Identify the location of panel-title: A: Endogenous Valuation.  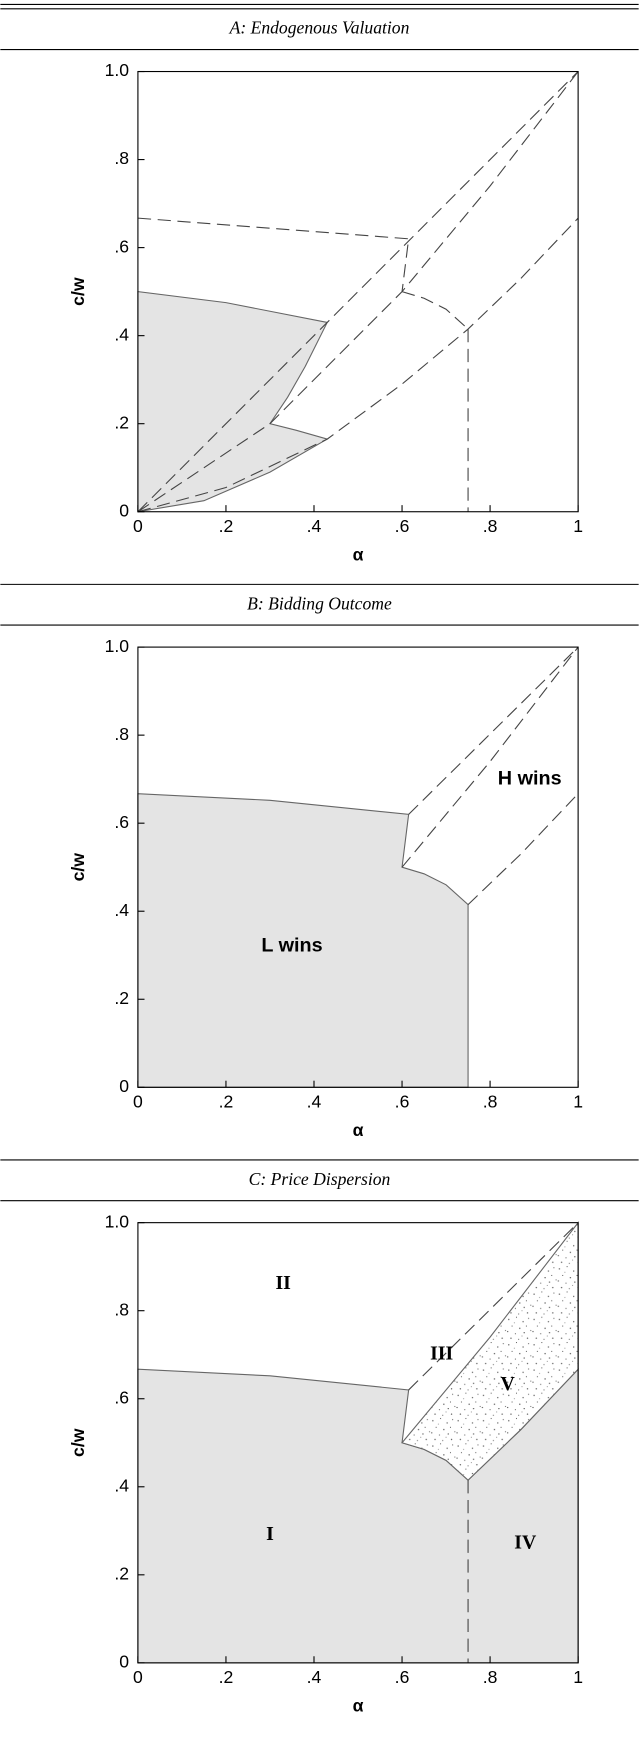
(319, 28).